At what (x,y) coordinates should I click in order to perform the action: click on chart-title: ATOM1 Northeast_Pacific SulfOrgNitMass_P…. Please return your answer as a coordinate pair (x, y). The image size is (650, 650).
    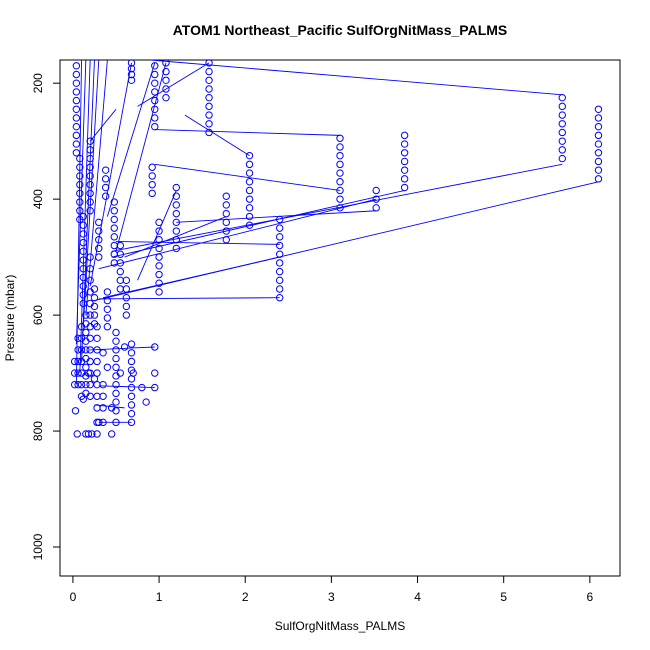
    Looking at the image, I should click on (340, 30).